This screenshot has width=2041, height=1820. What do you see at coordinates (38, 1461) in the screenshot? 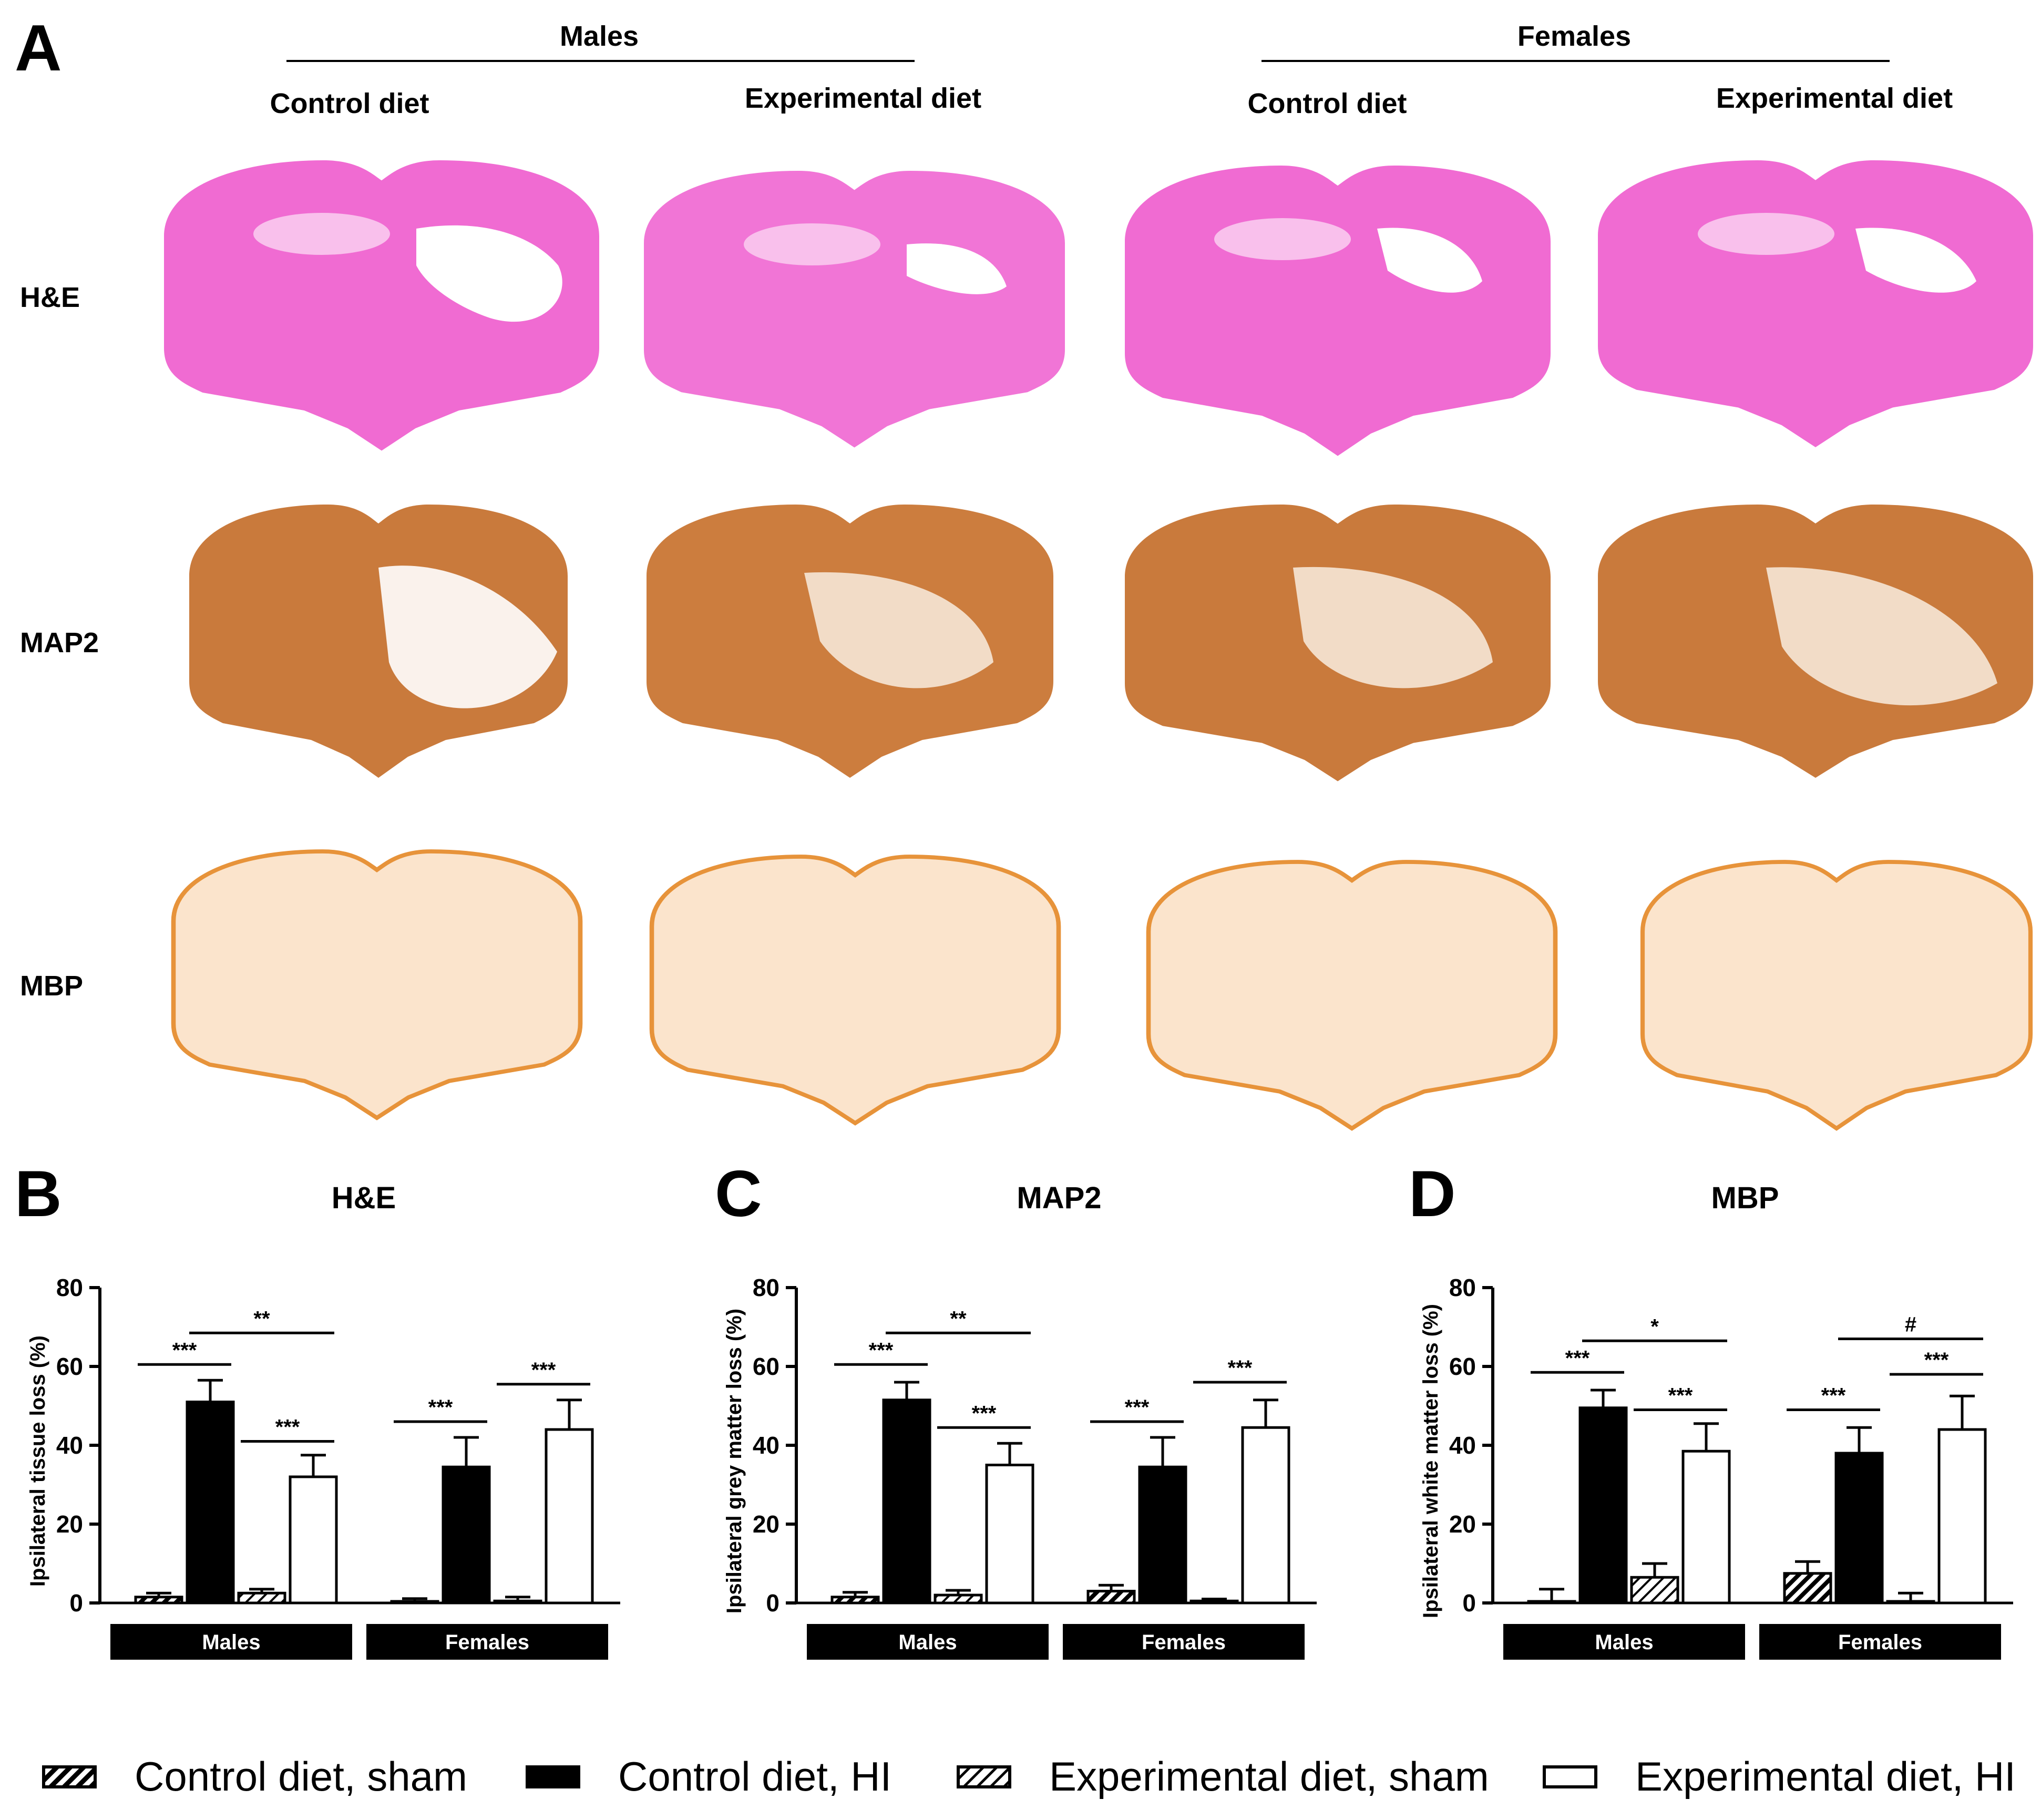
I see `chart-b-ylabel: Ipsilateral tissue loss (%)` at bounding box center [38, 1461].